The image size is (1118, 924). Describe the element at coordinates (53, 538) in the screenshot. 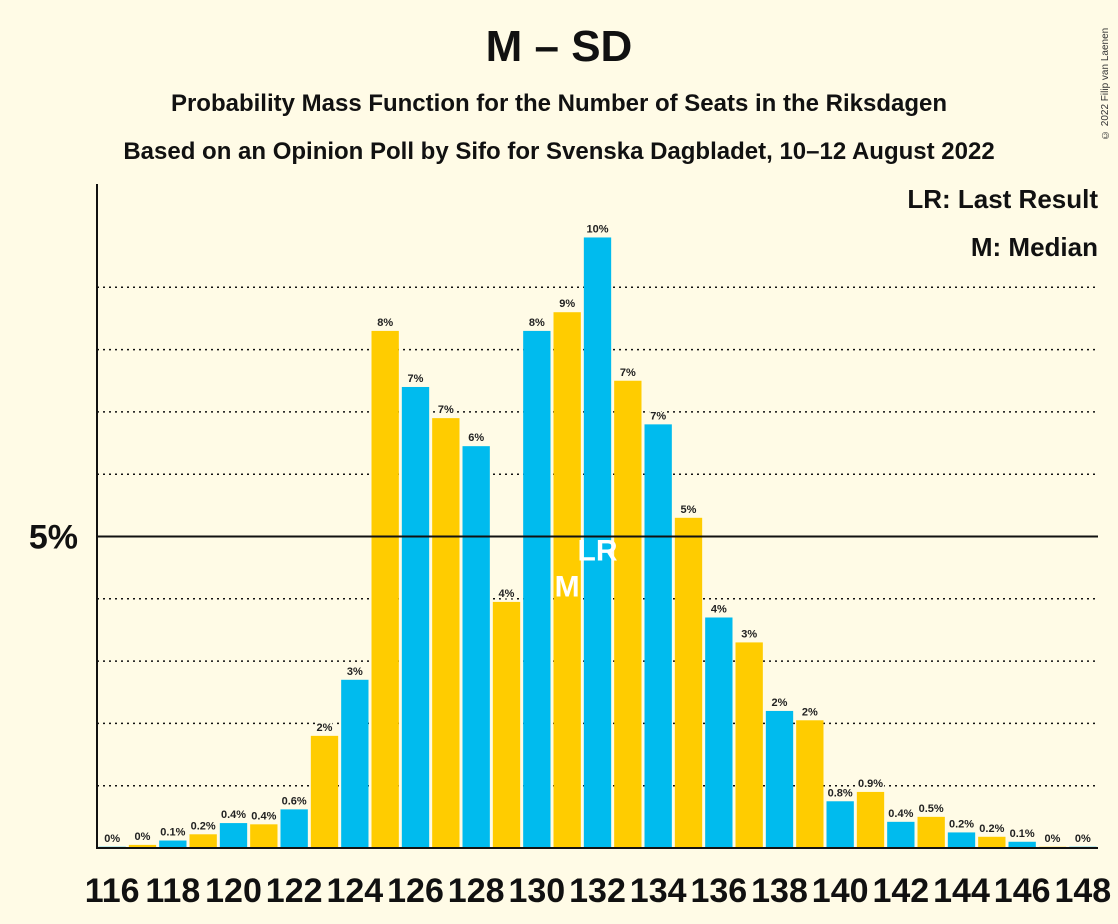

I see `y-tick-label: 5%` at that location.